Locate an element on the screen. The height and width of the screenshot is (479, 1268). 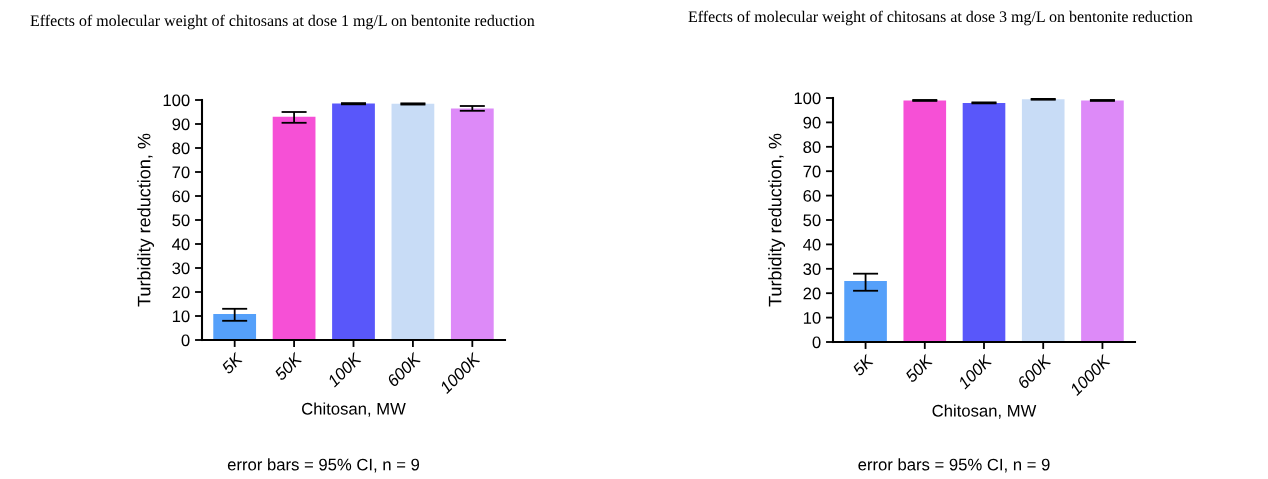
chart-title: Effects of molecular weight of chitosans at dose 3 mg/L on bentonite reduction is located at coordinates (940, 18).